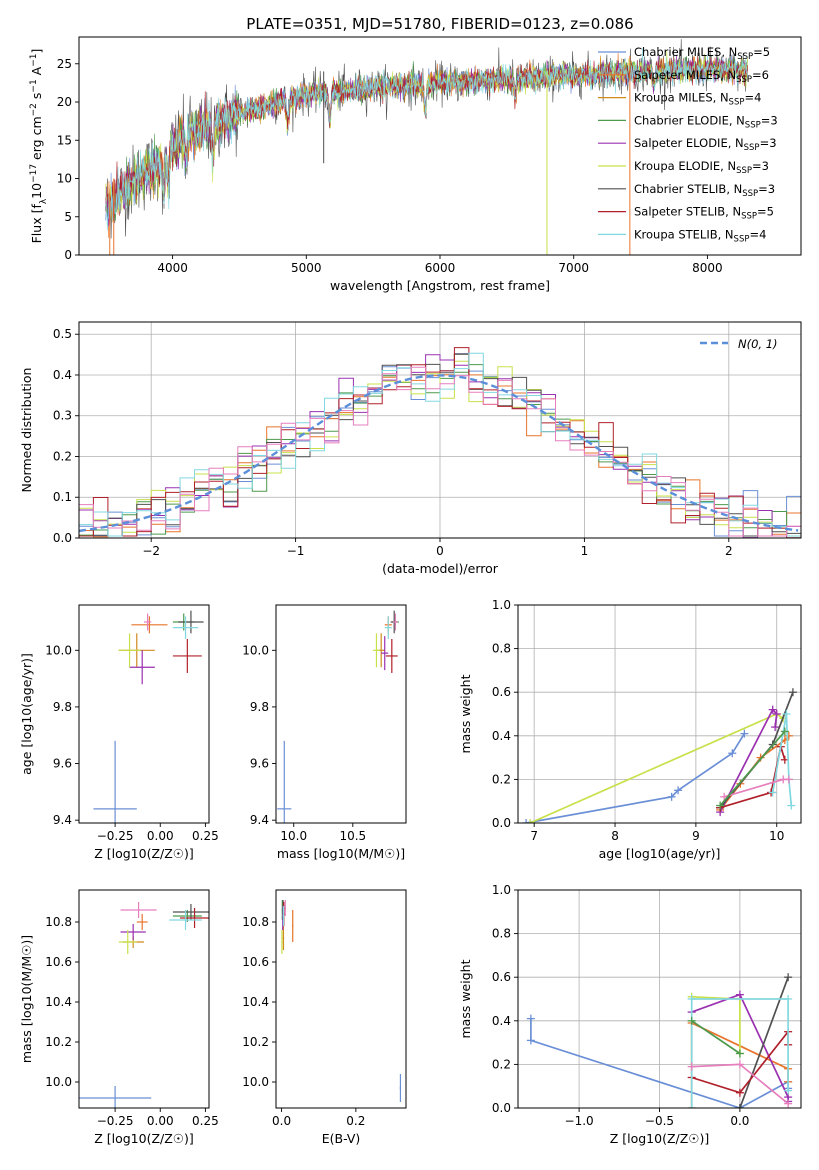  Describe the element at coordinates (660, 1138) in the screenshot. I see `massweight_vs_Z-xlabel: Z [log10(Z/Z☉)]` at that location.